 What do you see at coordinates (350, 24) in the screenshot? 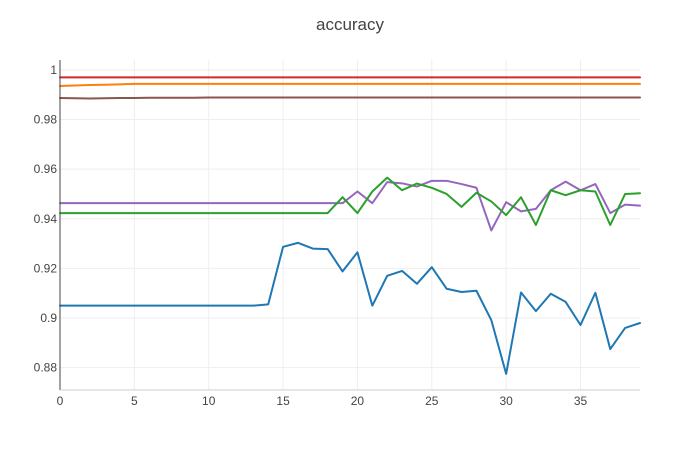
I see `chart-title: accuracy` at bounding box center [350, 24].